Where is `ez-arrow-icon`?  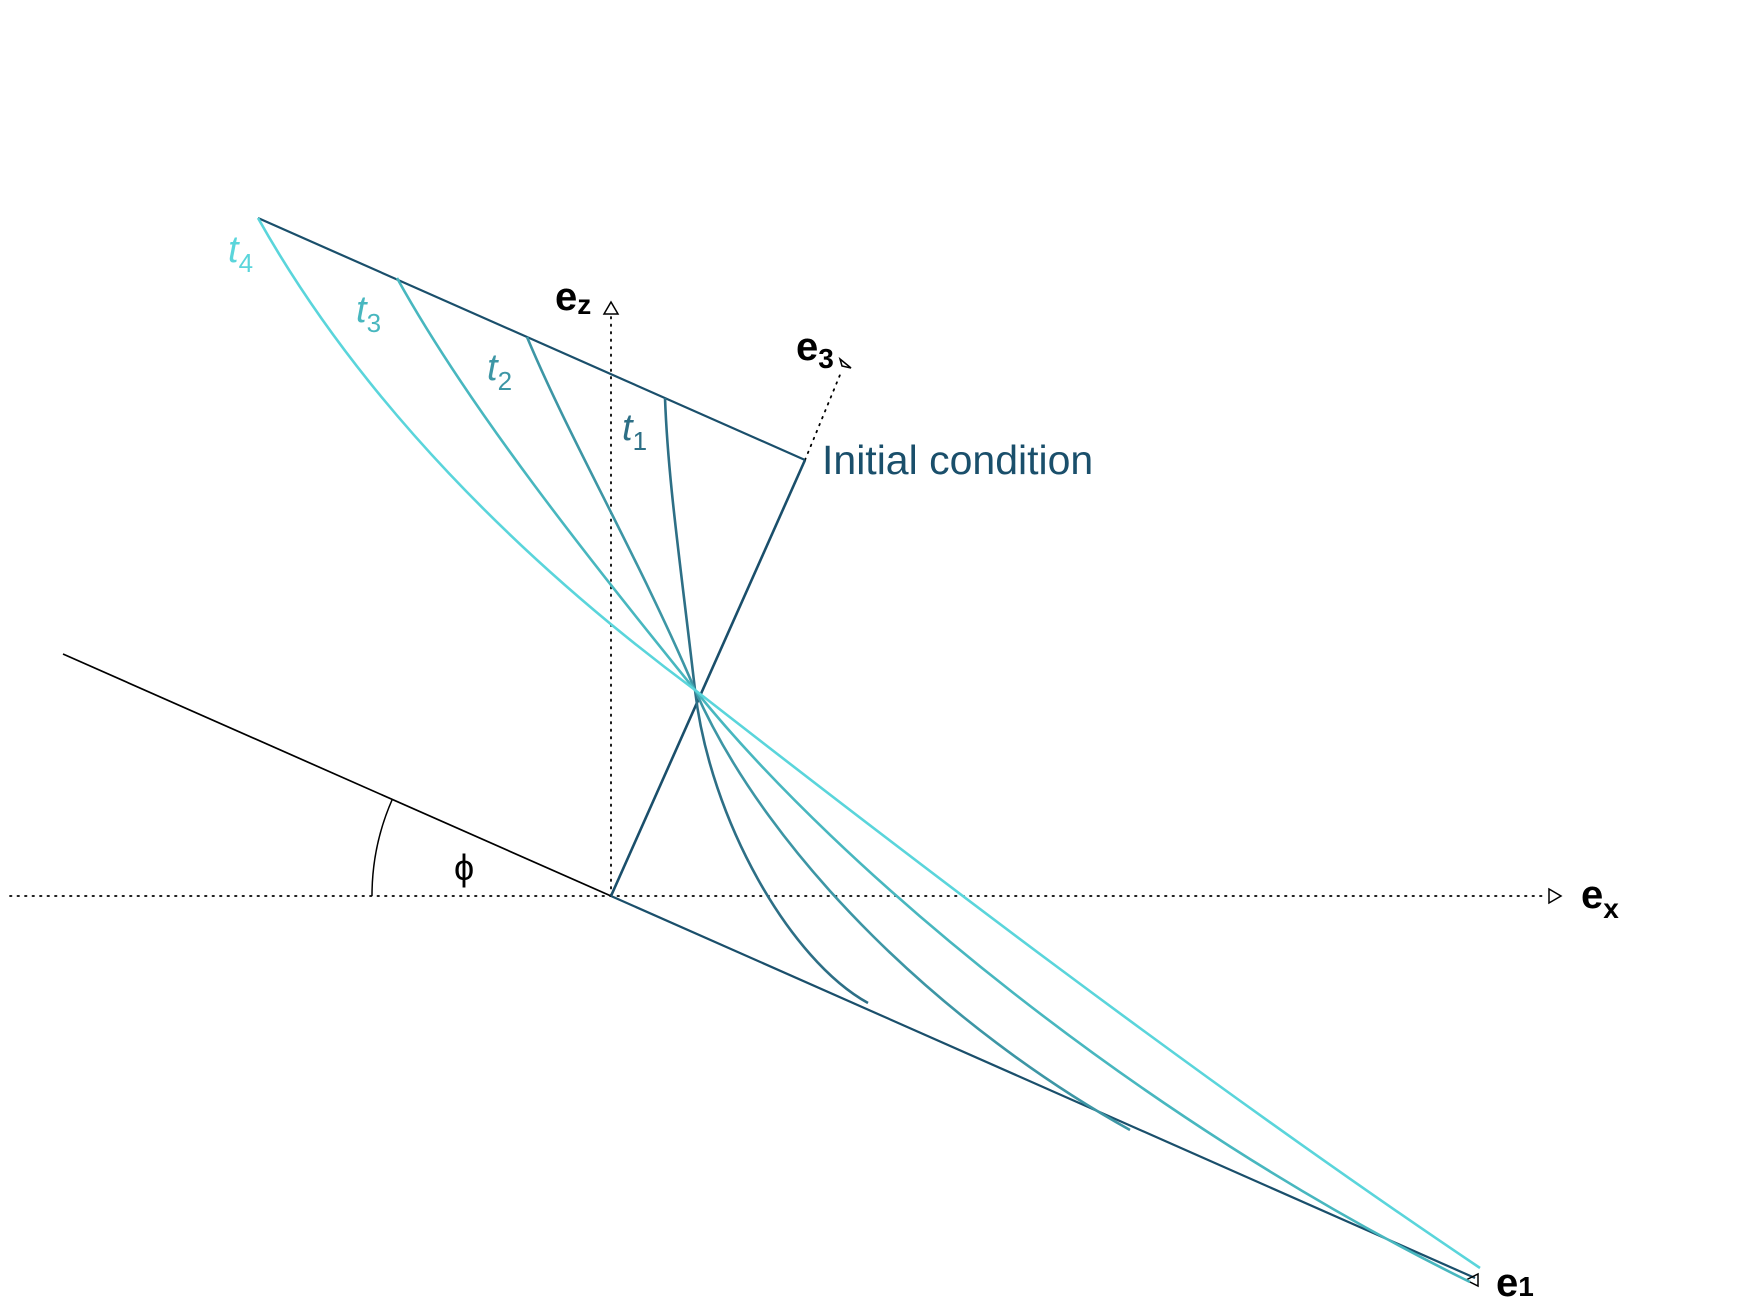
ez-arrow-icon is located at coordinates (611, 307).